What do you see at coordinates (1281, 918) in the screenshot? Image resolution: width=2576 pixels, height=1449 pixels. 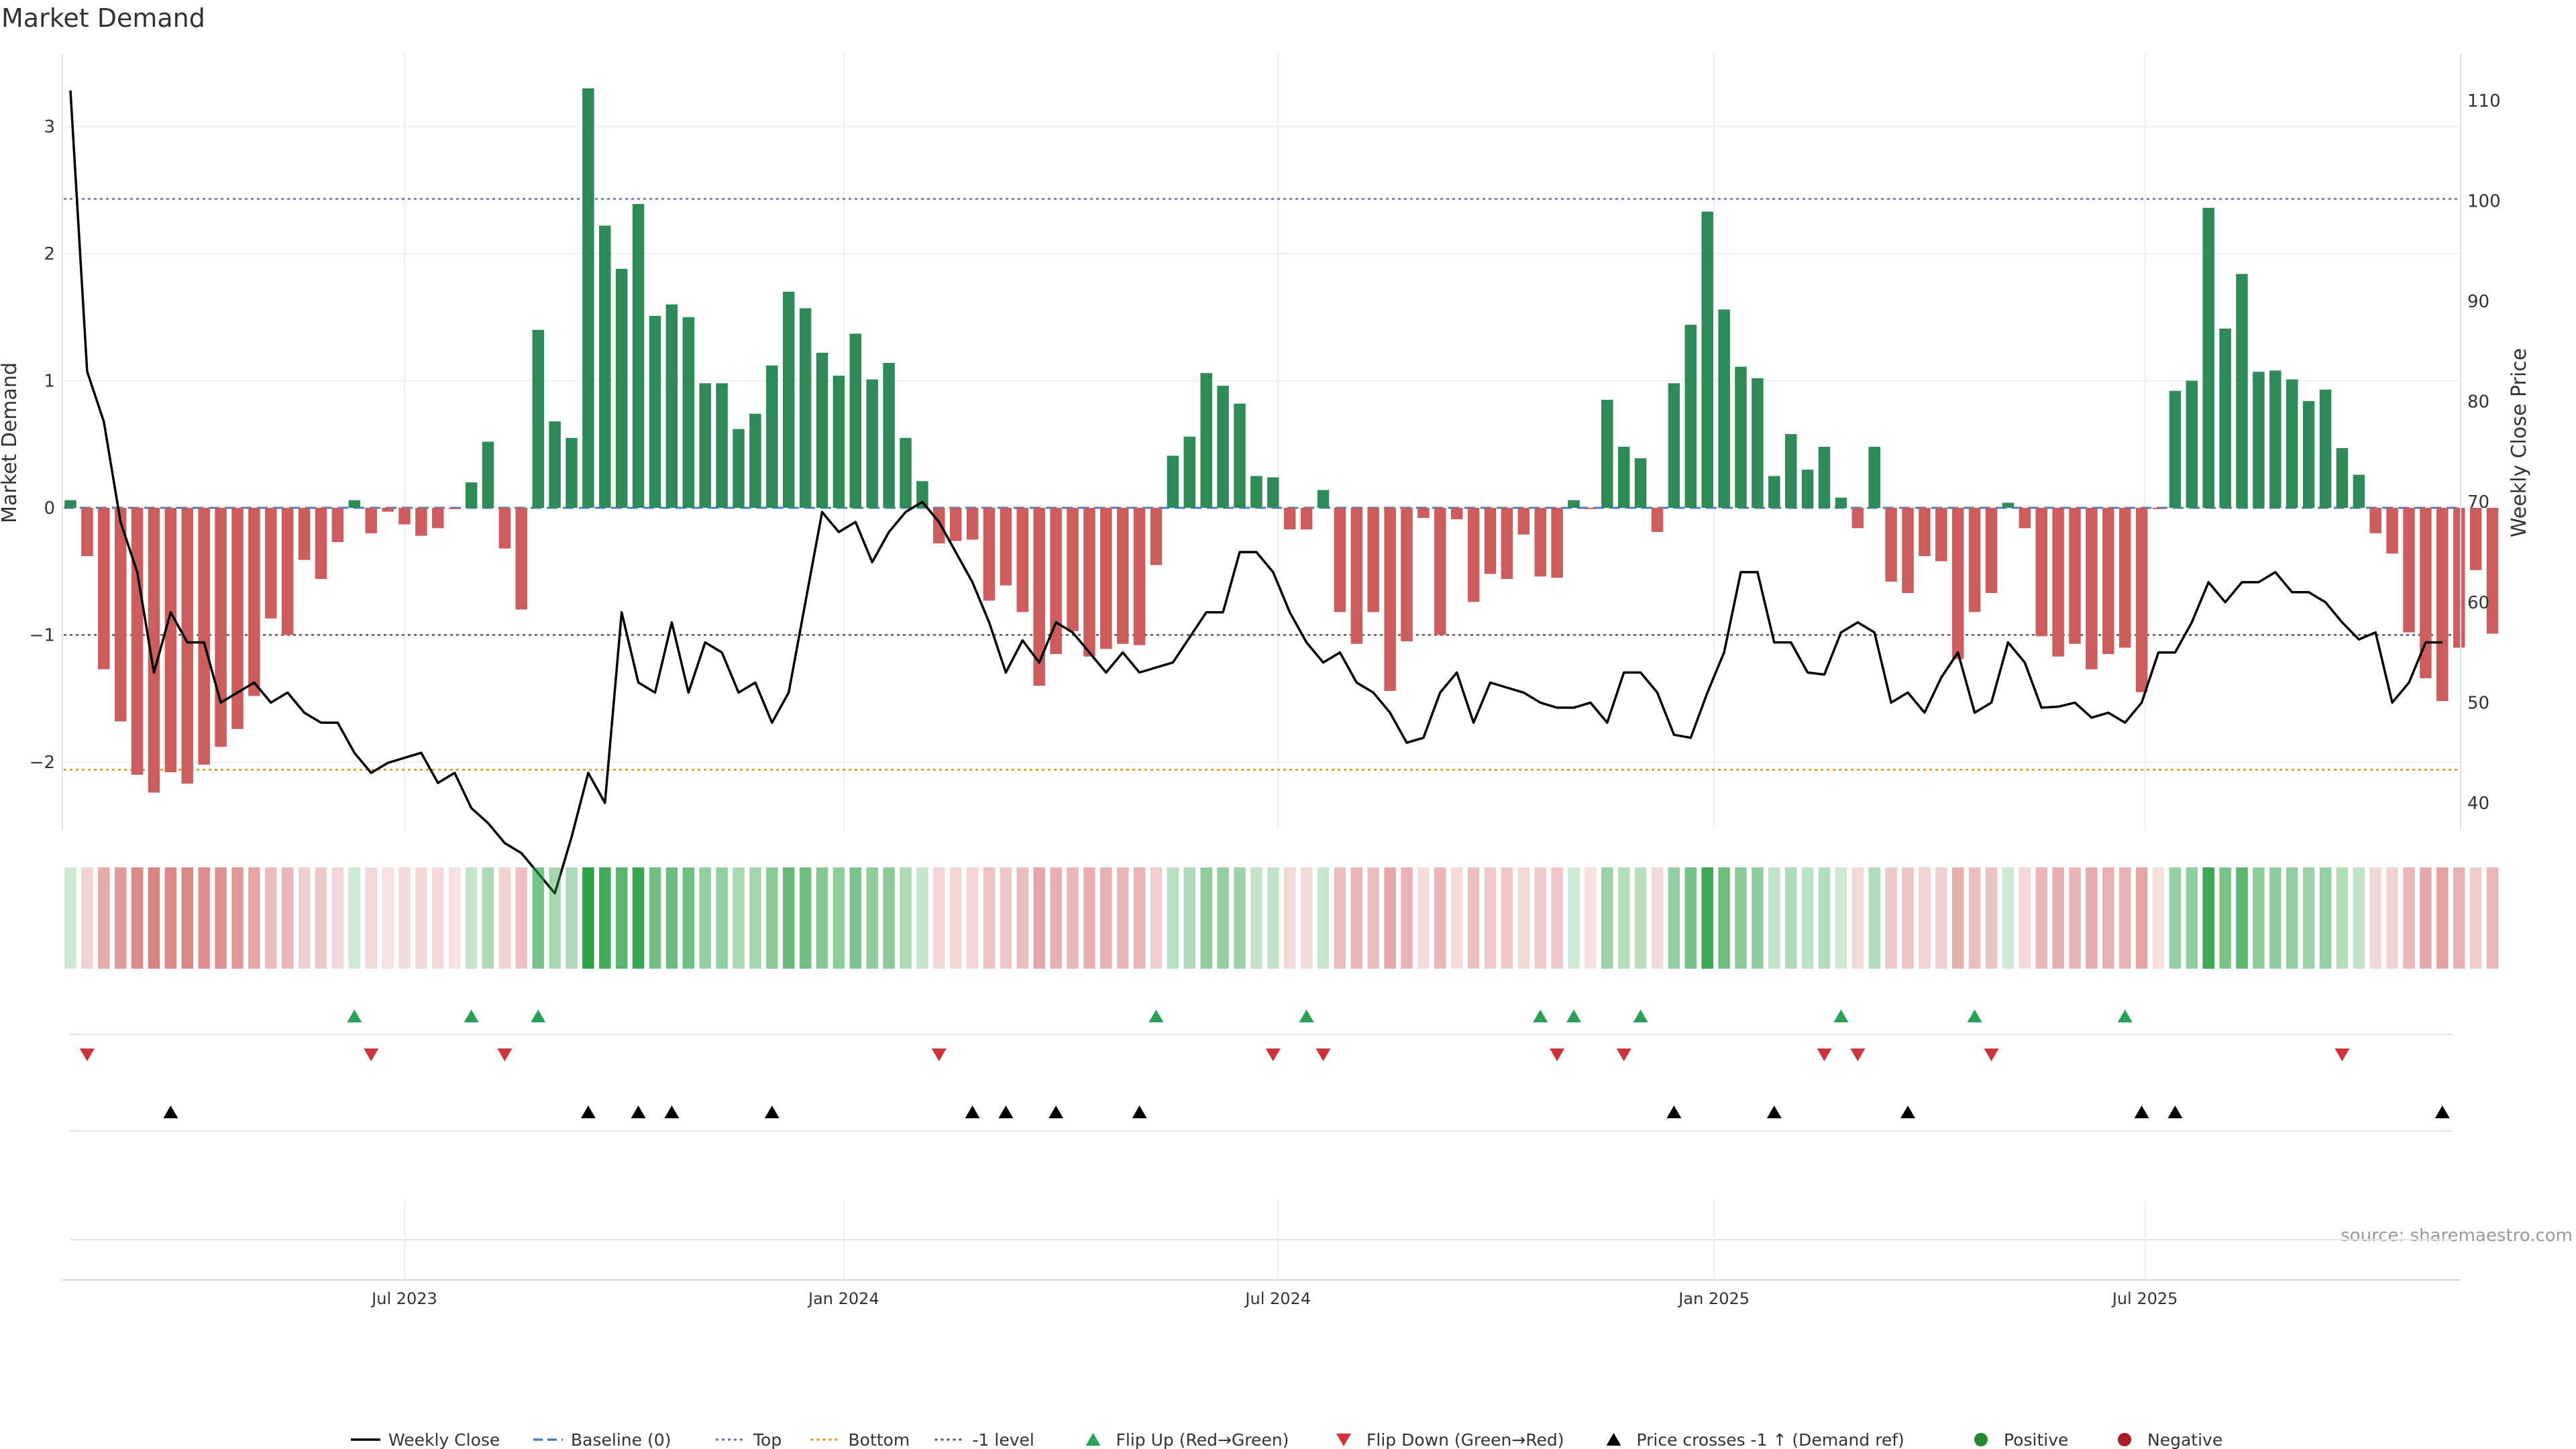 I see `demand-heat-strip` at bounding box center [1281, 918].